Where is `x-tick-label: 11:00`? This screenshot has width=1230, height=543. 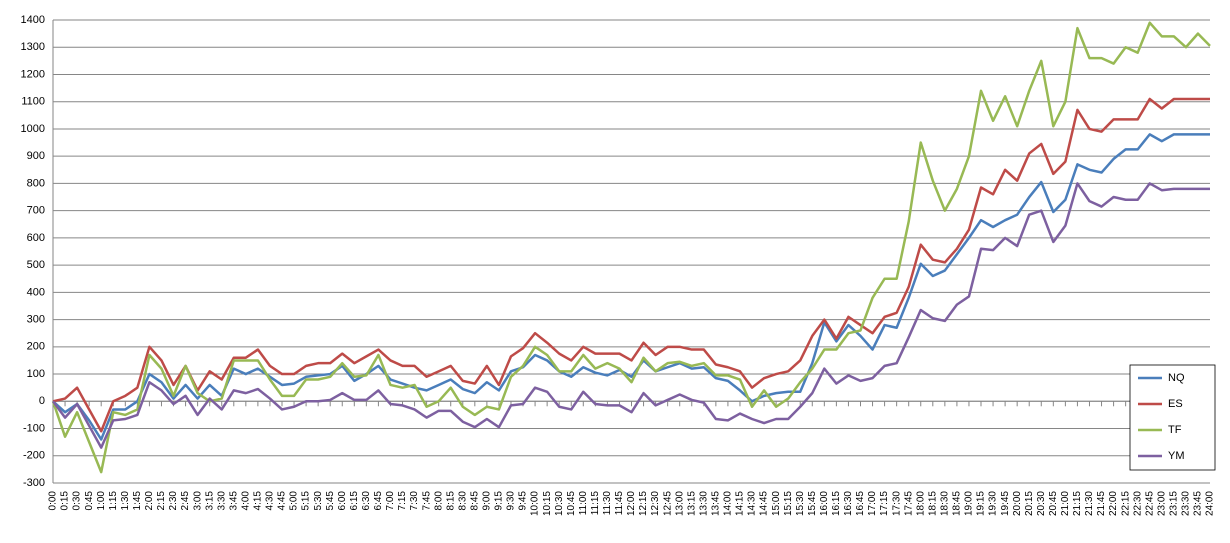 x-tick-label: 11:00 is located at coordinates (583, 503).